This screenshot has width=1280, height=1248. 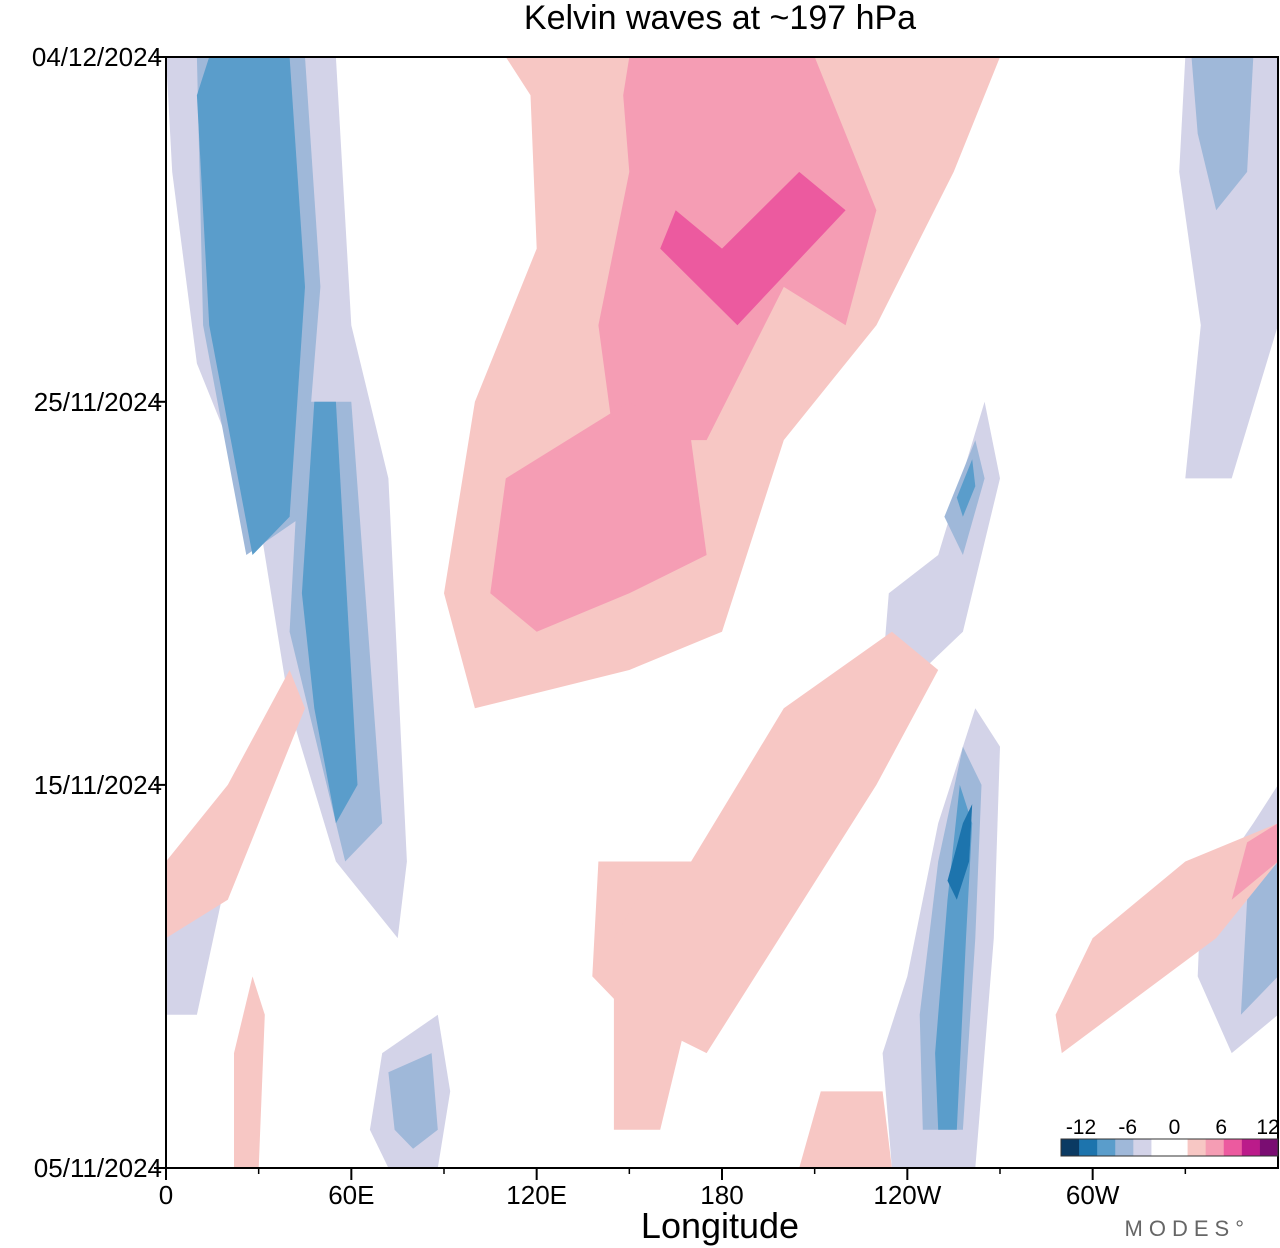 I want to click on x-tick-label: 60W, so click(x=1093, y=1195).